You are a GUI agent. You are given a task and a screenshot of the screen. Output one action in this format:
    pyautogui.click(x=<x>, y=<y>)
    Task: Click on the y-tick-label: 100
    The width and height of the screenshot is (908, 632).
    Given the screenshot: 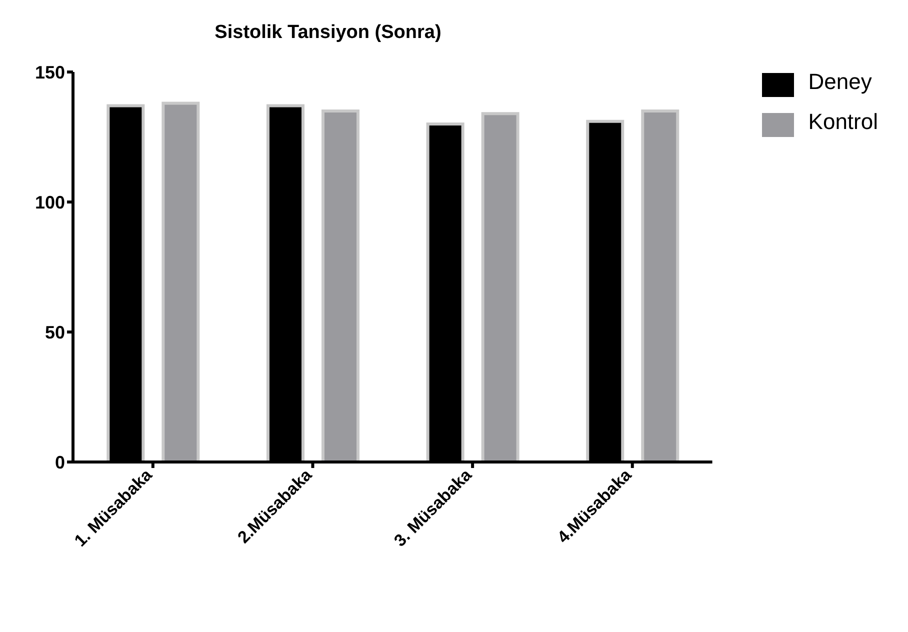 What is the action you would take?
    pyautogui.click(x=49, y=202)
    